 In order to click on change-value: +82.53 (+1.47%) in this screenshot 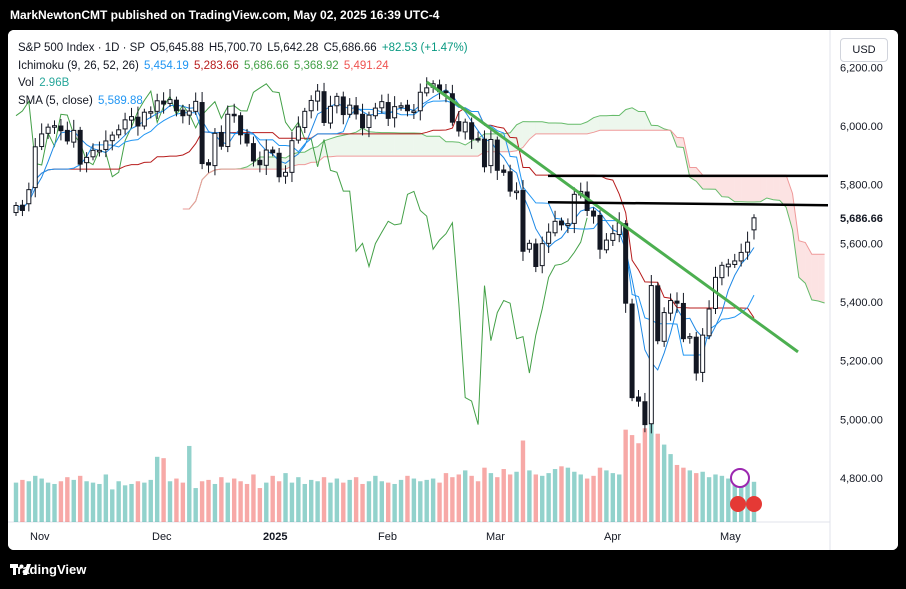, I will do `click(424, 48)`.